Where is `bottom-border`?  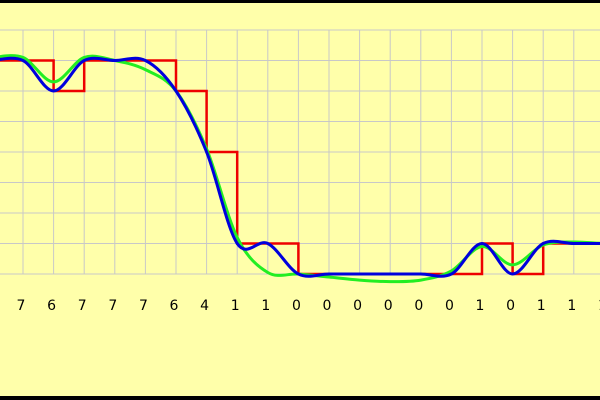 bottom-border is located at coordinates (300, 398).